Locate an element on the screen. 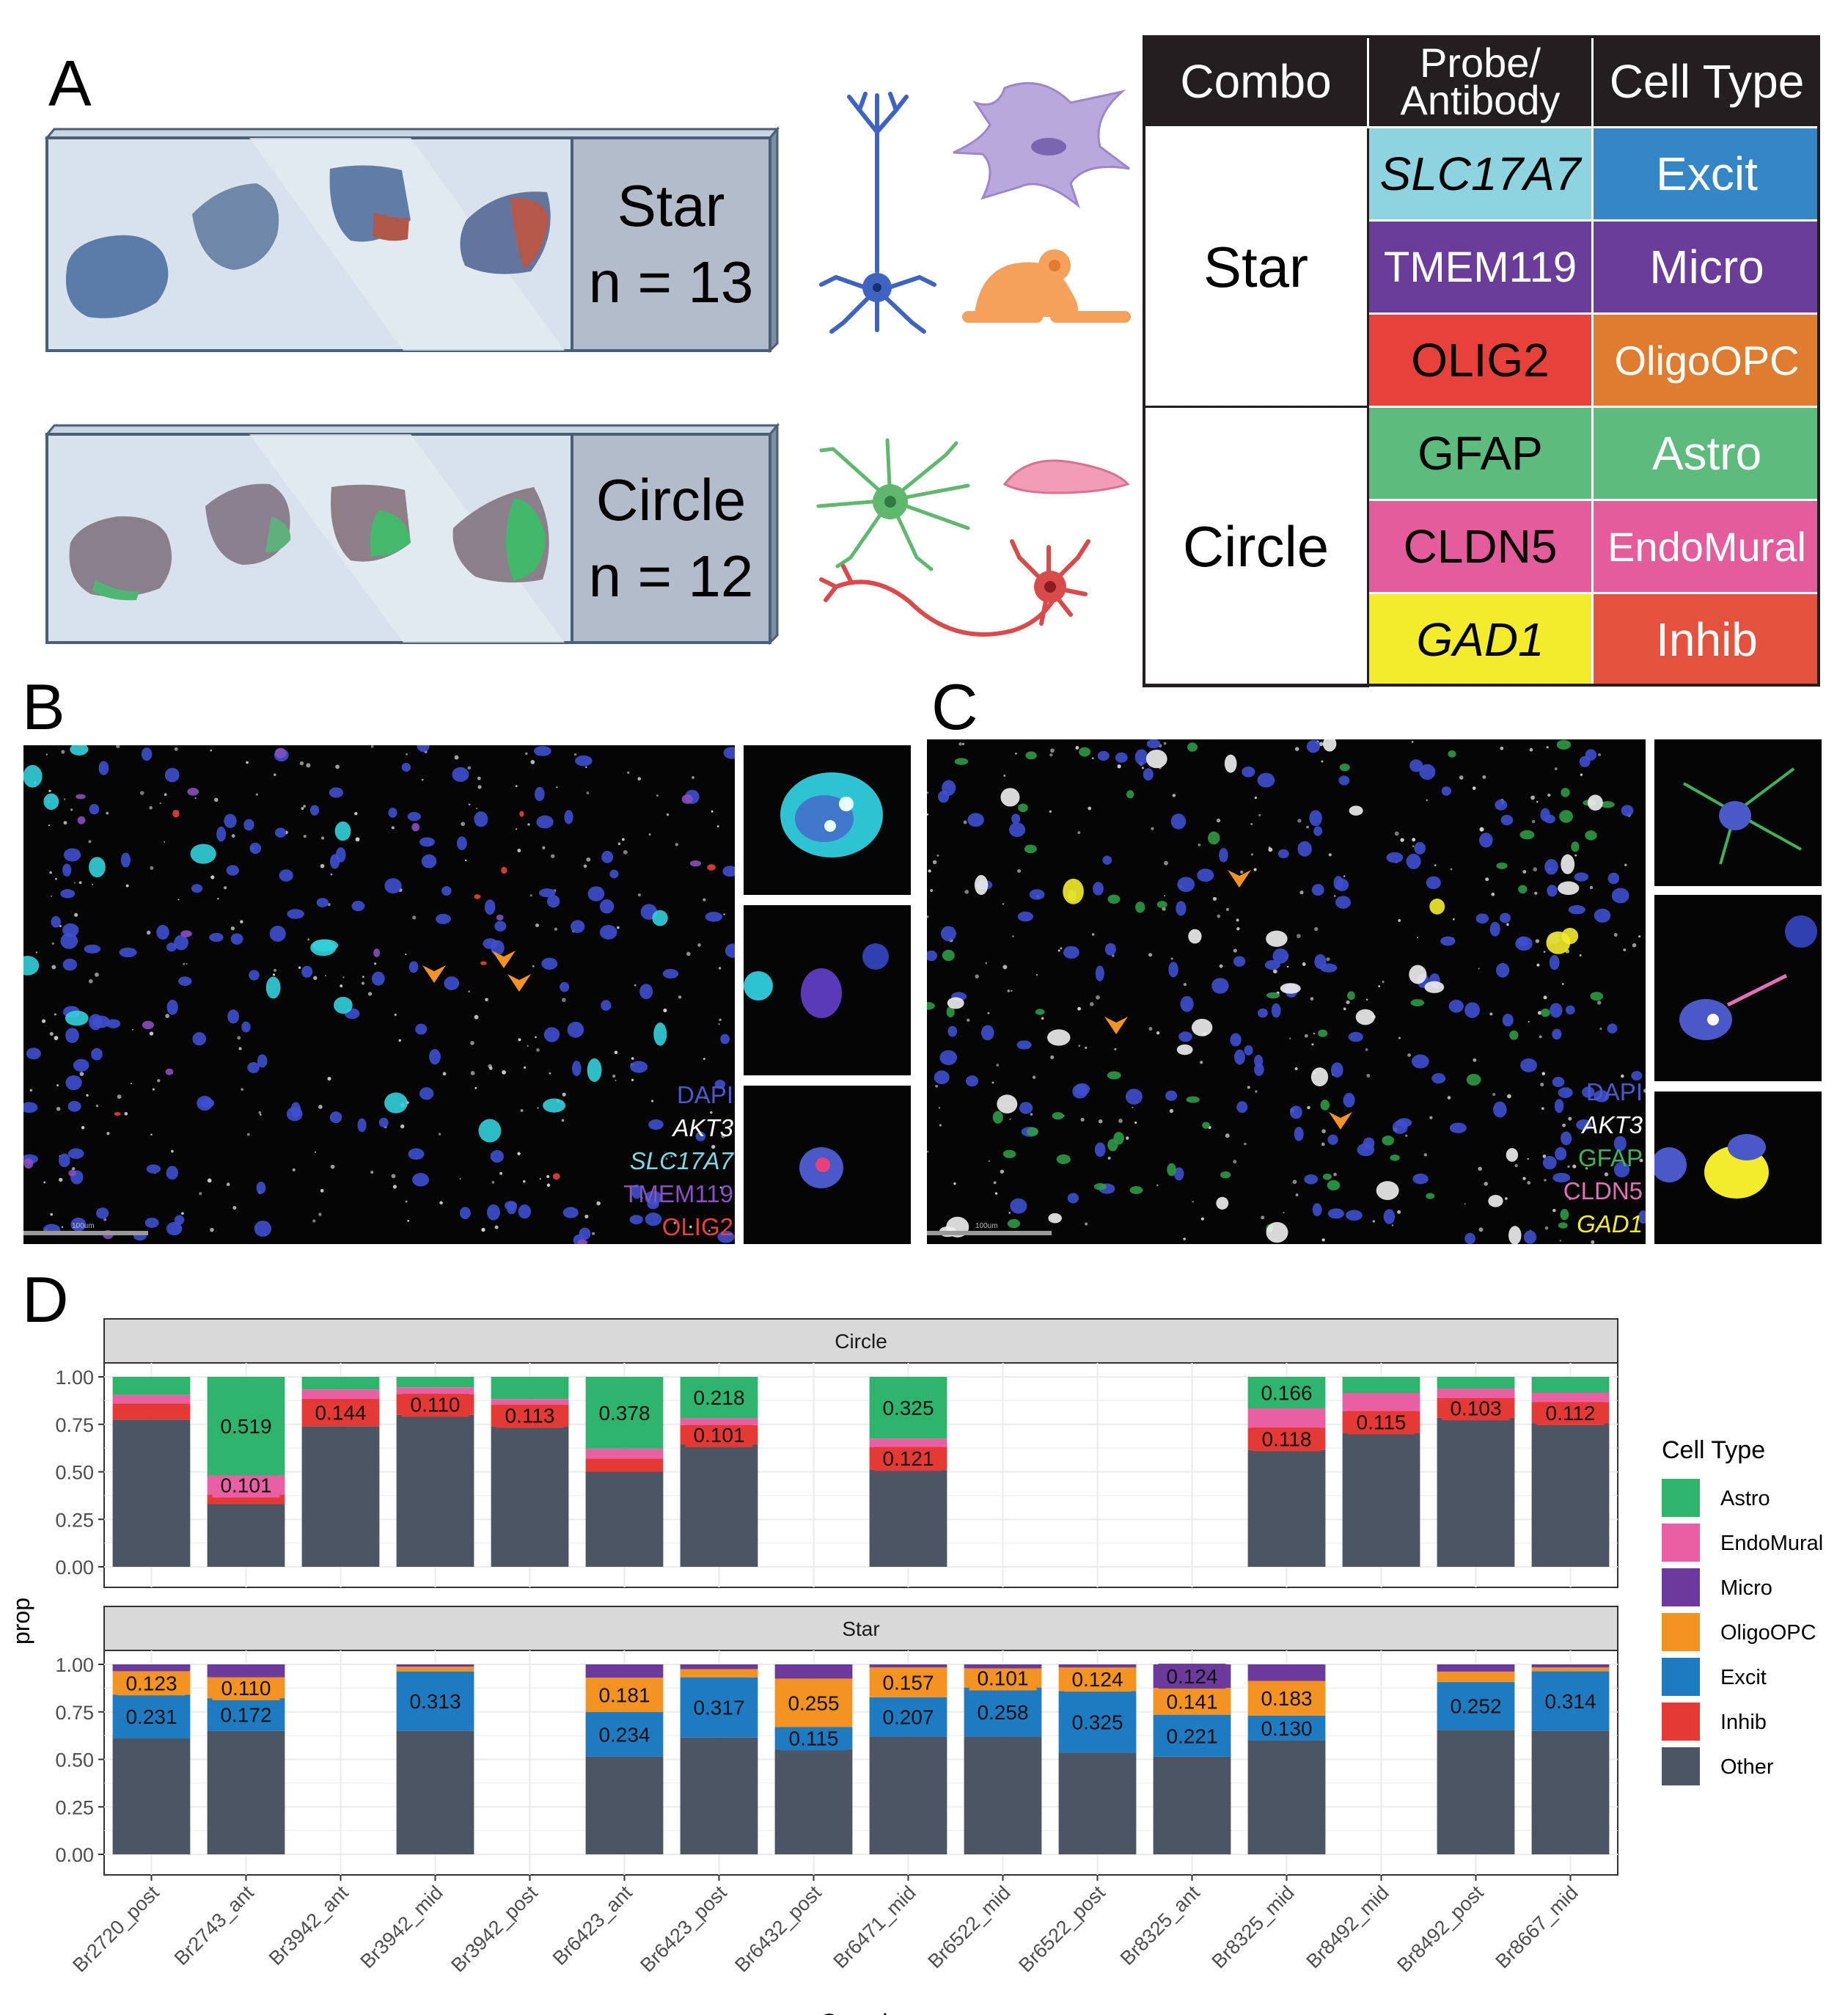 This screenshot has height=2015, width=1848. legend-gad1: GAD1 is located at coordinates (1610, 1223).